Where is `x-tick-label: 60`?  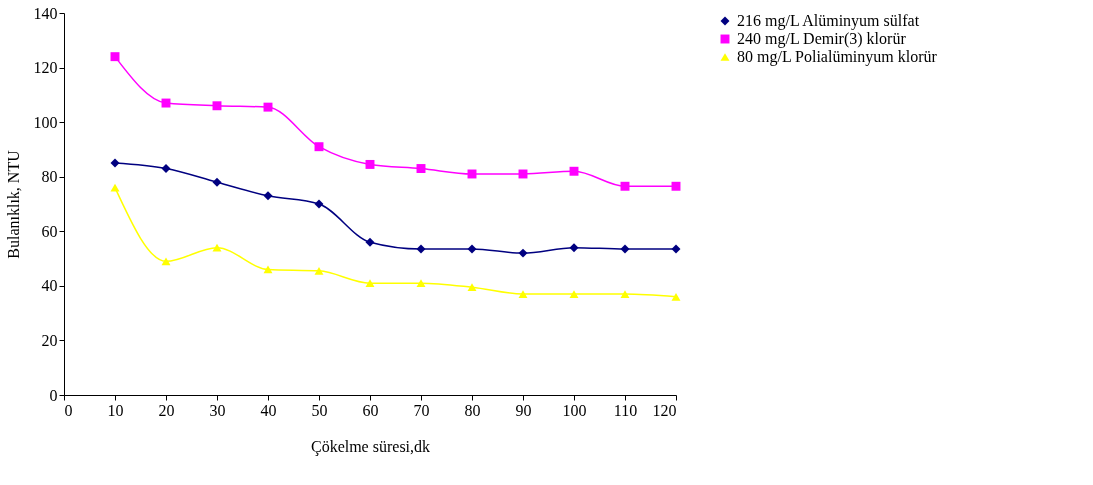
x-tick-label: 60 is located at coordinates (370, 410).